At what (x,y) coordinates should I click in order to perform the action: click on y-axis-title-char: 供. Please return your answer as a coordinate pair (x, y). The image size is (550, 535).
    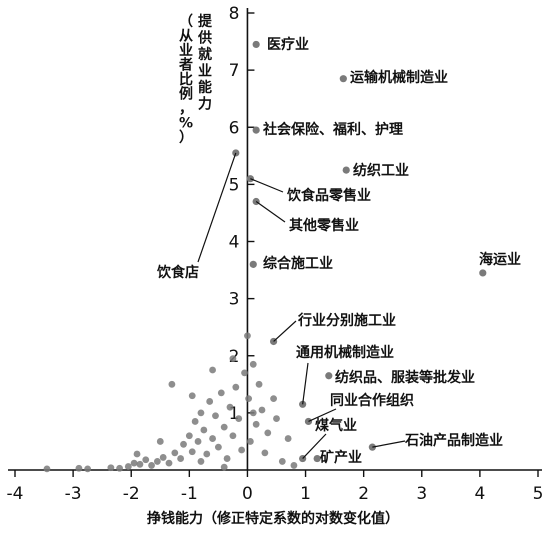
    Looking at the image, I should click on (204, 38).